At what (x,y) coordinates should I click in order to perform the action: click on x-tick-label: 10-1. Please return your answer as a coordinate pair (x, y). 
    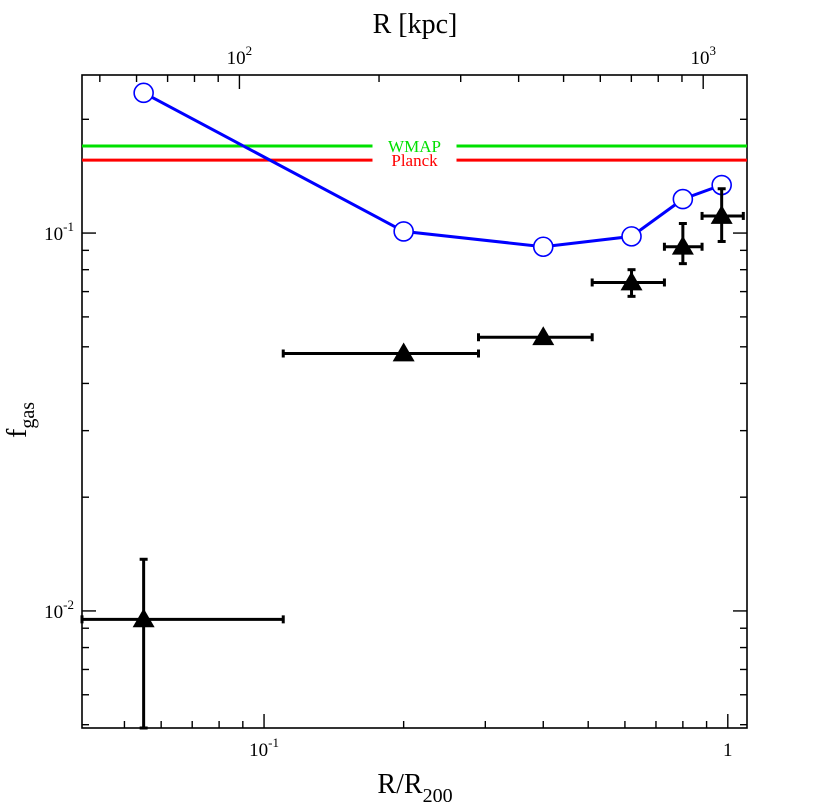
    Looking at the image, I should click on (264, 748).